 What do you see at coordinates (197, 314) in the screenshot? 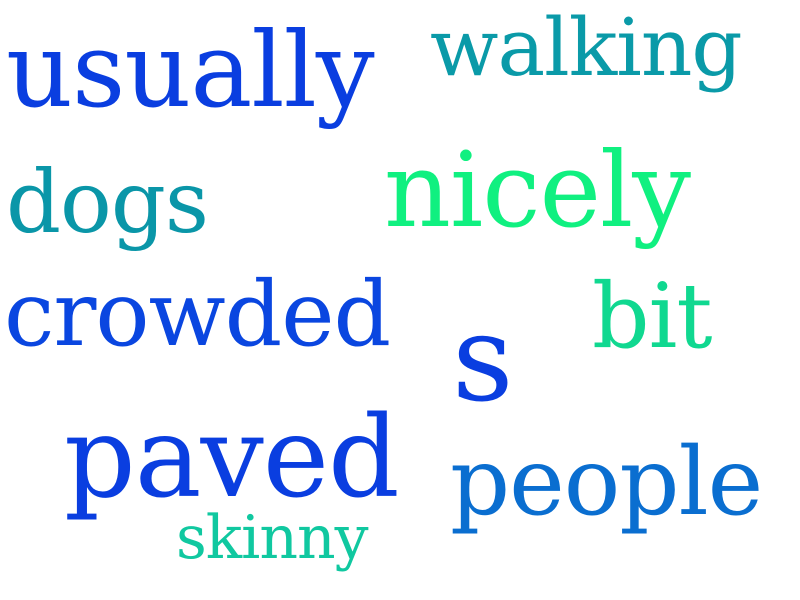
I see `word-crowded: crowded` at bounding box center [197, 314].